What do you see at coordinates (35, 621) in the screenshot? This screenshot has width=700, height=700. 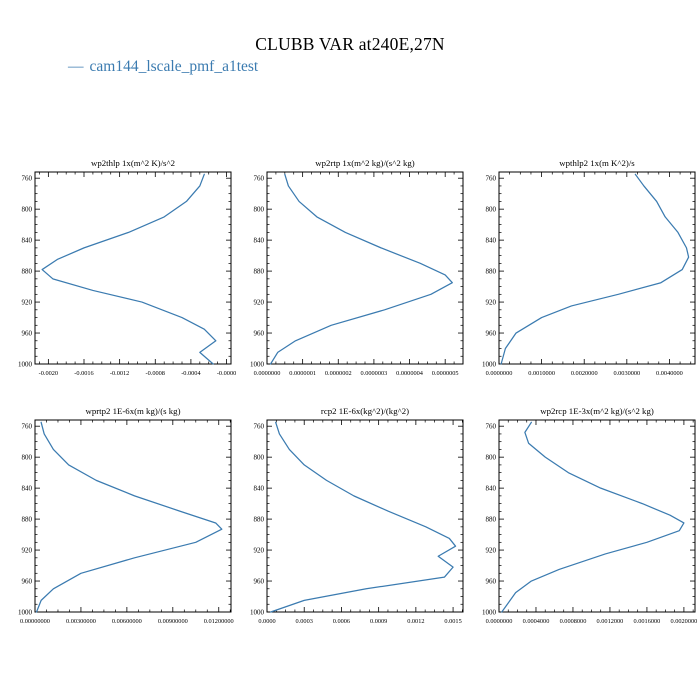 I see `svg-text: 0.00000000` at bounding box center [35, 621].